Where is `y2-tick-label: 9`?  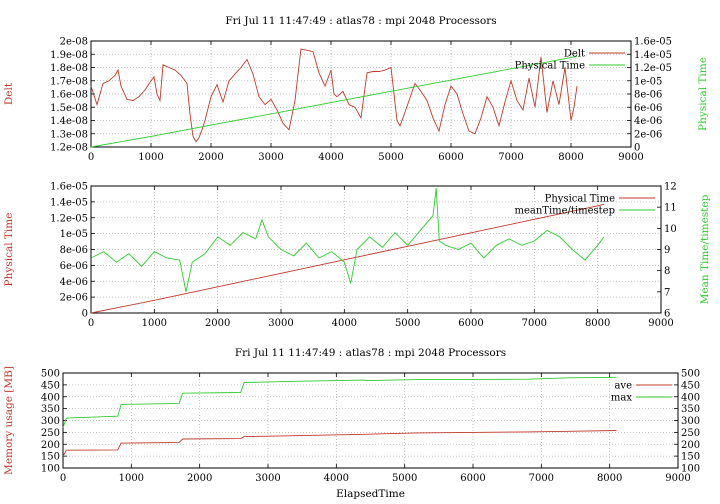
y2-tick-label: 9 is located at coordinates (667, 250).